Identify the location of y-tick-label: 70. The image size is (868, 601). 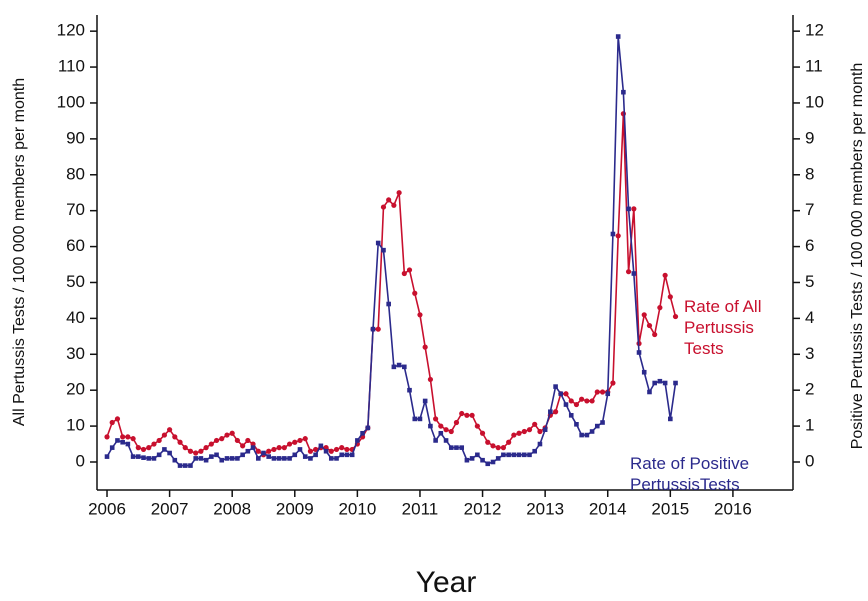
(75, 209).